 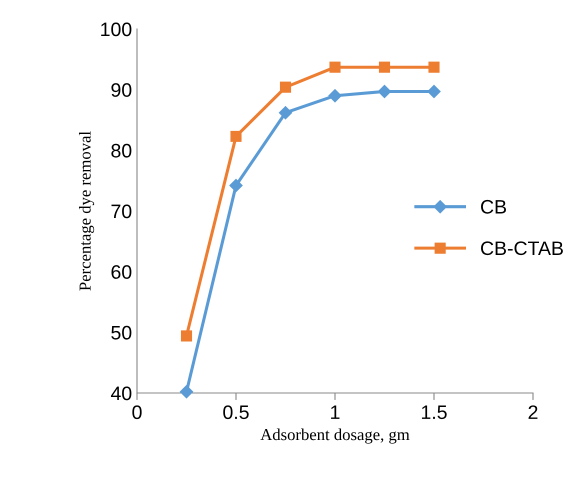 What do you see at coordinates (533, 412) in the screenshot?
I see `x-tick-label: 2` at bounding box center [533, 412].